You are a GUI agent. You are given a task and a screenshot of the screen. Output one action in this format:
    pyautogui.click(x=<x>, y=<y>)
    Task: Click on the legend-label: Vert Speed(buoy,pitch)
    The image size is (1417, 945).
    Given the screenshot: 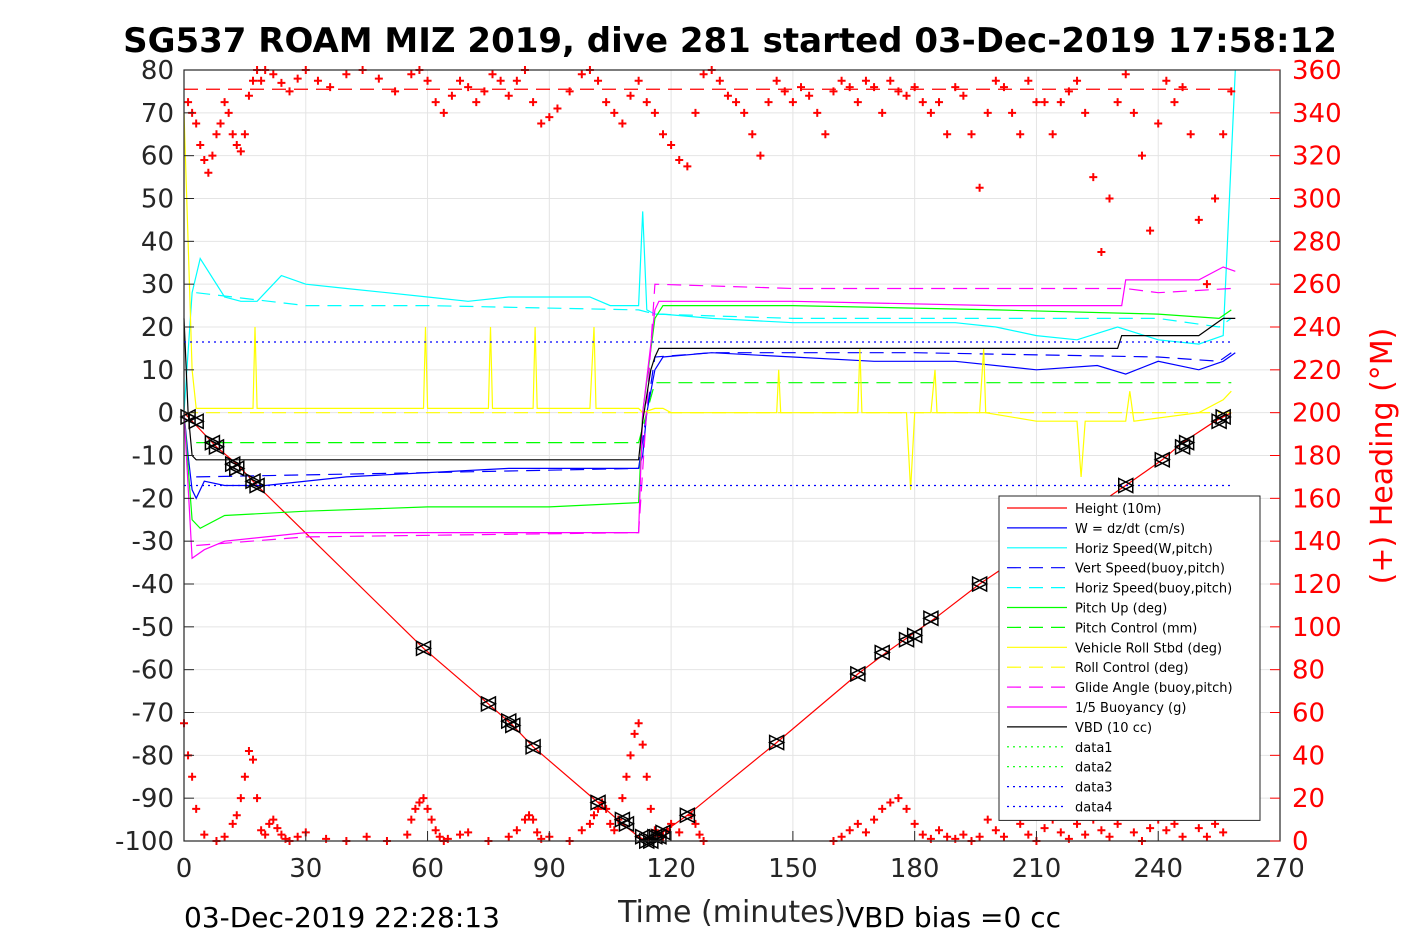 What is the action you would take?
    pyautogui.click(x=1150, y=569)
    